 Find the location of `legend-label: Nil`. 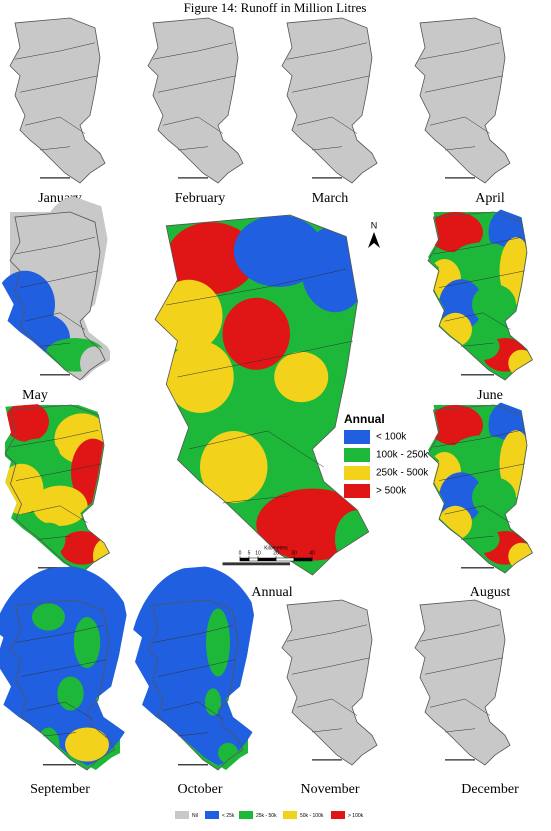

legend-label: Nil is located at coordinates (195, 816).